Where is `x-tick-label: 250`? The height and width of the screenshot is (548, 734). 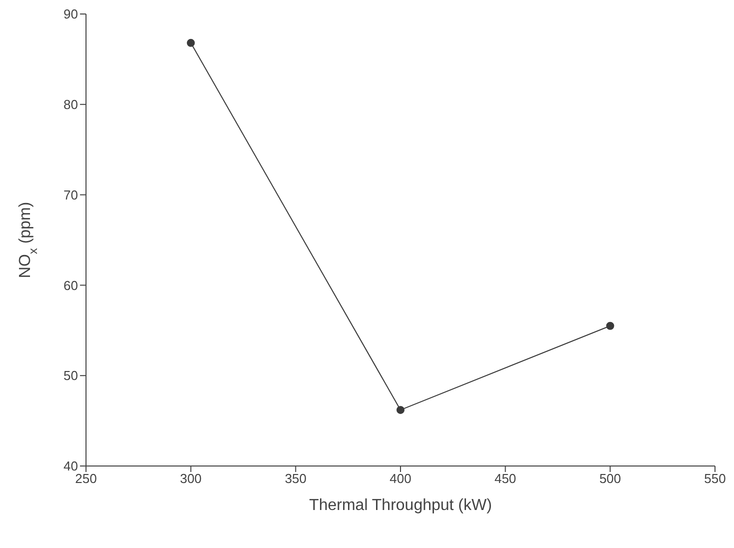
x-tick-label: 250 is located at coordinates (86, 478).